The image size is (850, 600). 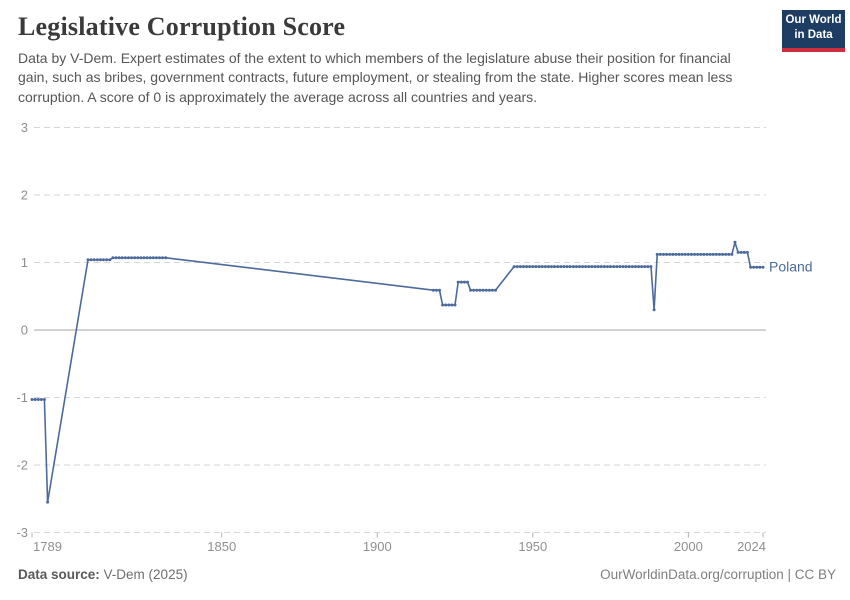 What do you see at coordinates (718, 574) in the screenshot?
I see `attribution-link: OurWorldinData.org/corruption | CC BY` at bounding box center [718, 574].